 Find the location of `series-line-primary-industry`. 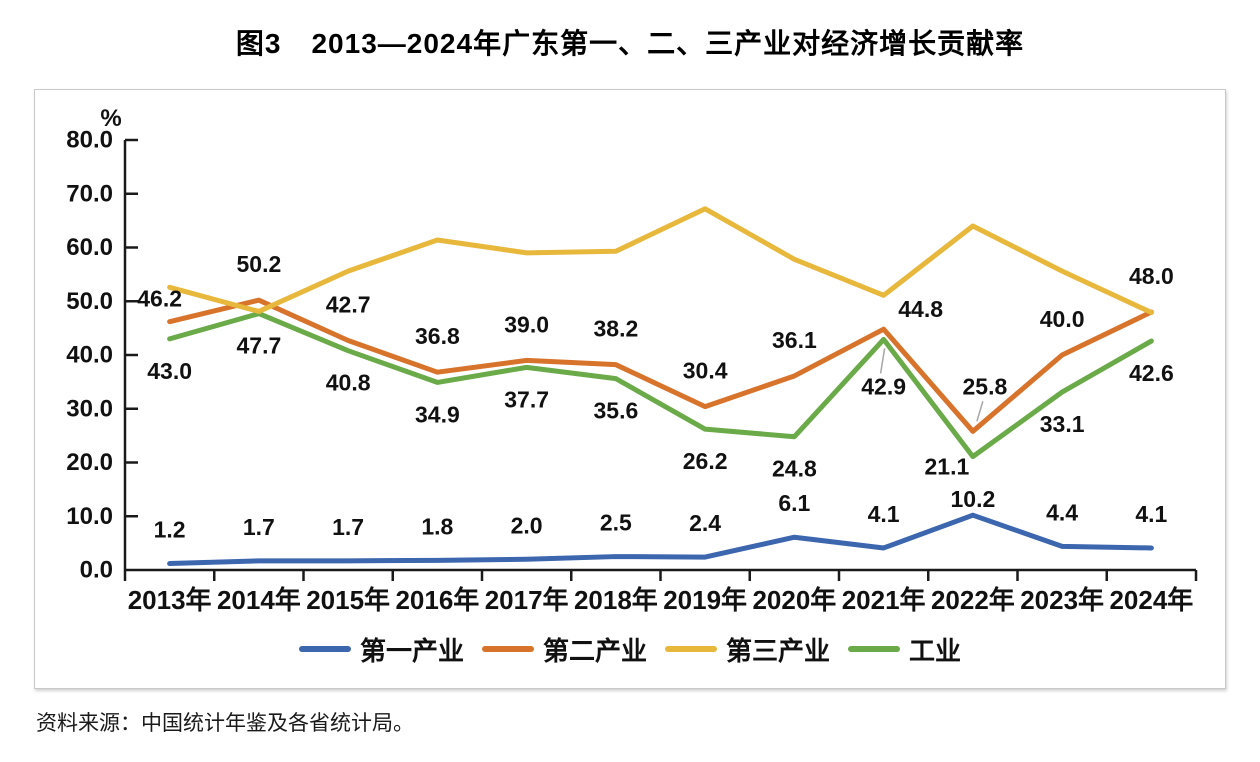

series-line-primary-industry is located at coordinates (660, 539).